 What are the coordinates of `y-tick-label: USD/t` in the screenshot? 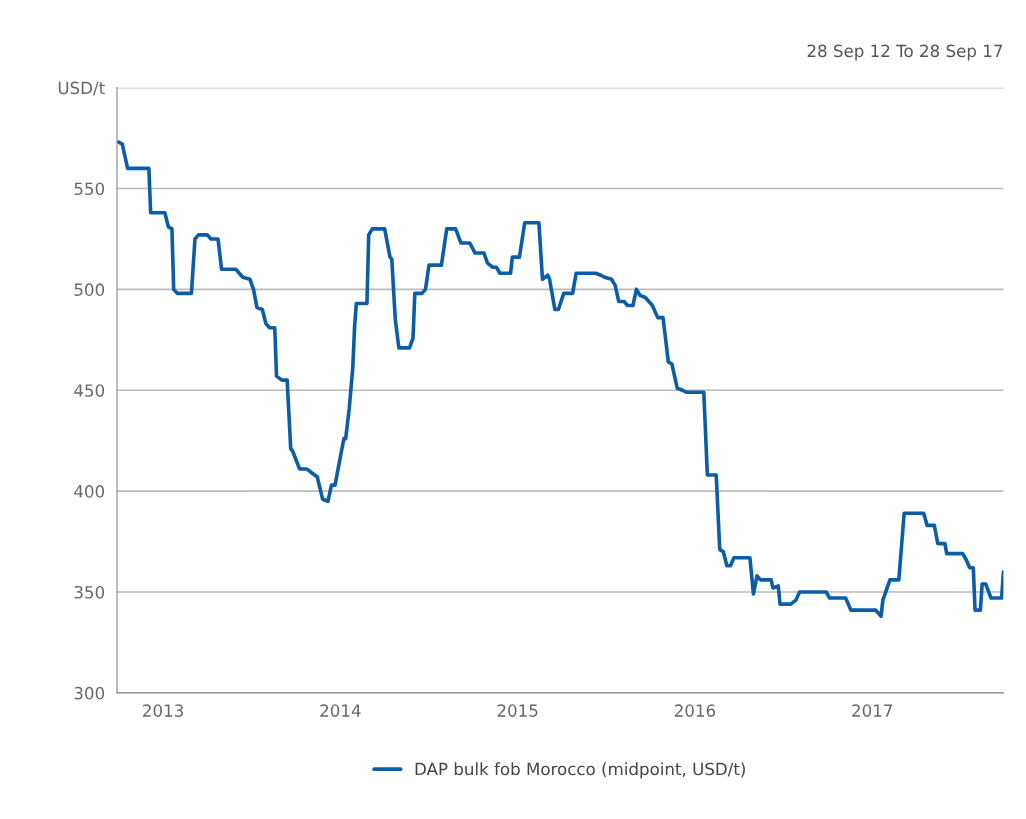 It's located at (81, 88).